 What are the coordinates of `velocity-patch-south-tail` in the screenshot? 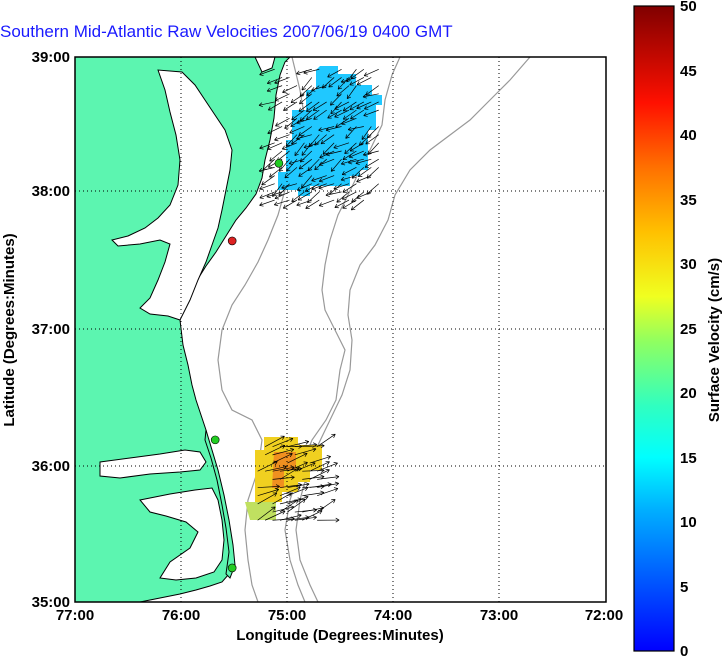 It's located at (260, 511).